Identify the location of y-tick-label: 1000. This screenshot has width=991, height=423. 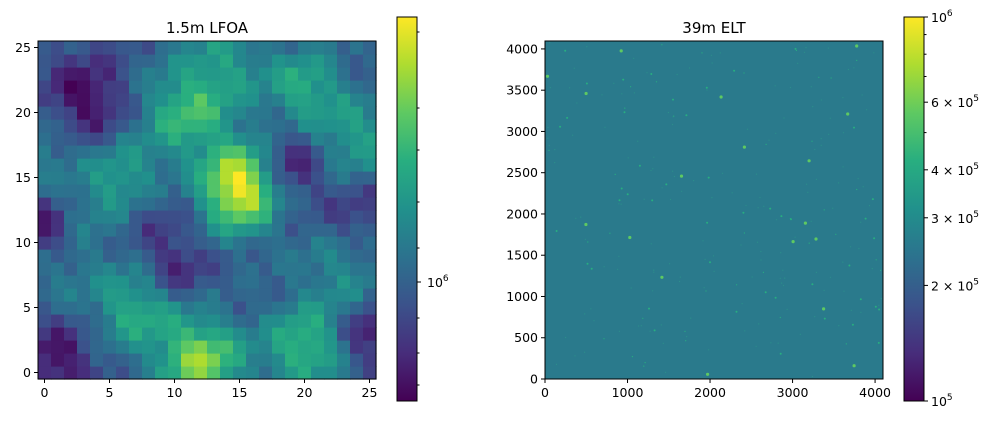
(522, 296).